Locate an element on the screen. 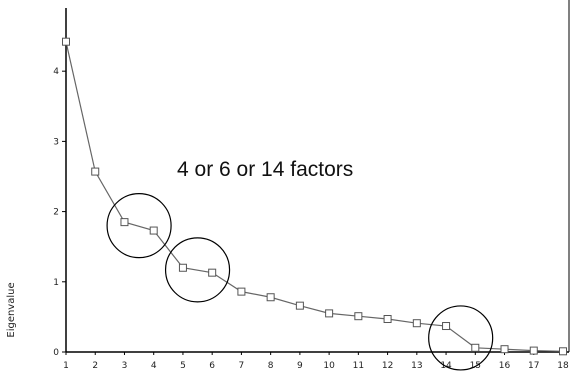 This screenshot has width=582, height=388. y-tick-label: 4 is located at coordinates (56, 72).